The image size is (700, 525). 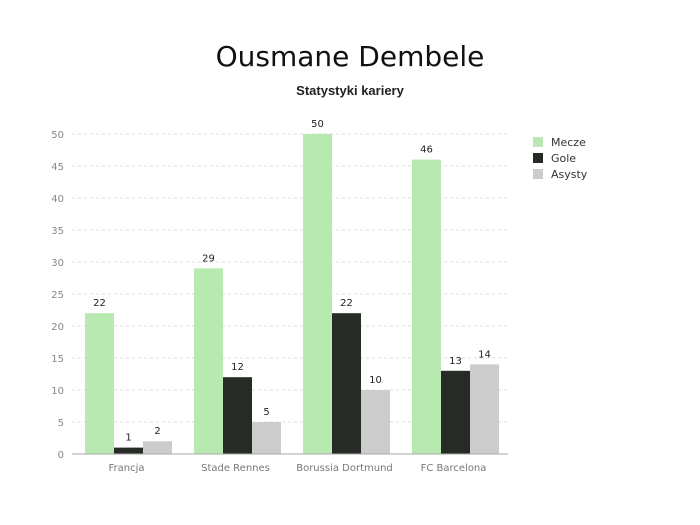 I want to click on y-tick-label: 35, so click(x=57, y=231).